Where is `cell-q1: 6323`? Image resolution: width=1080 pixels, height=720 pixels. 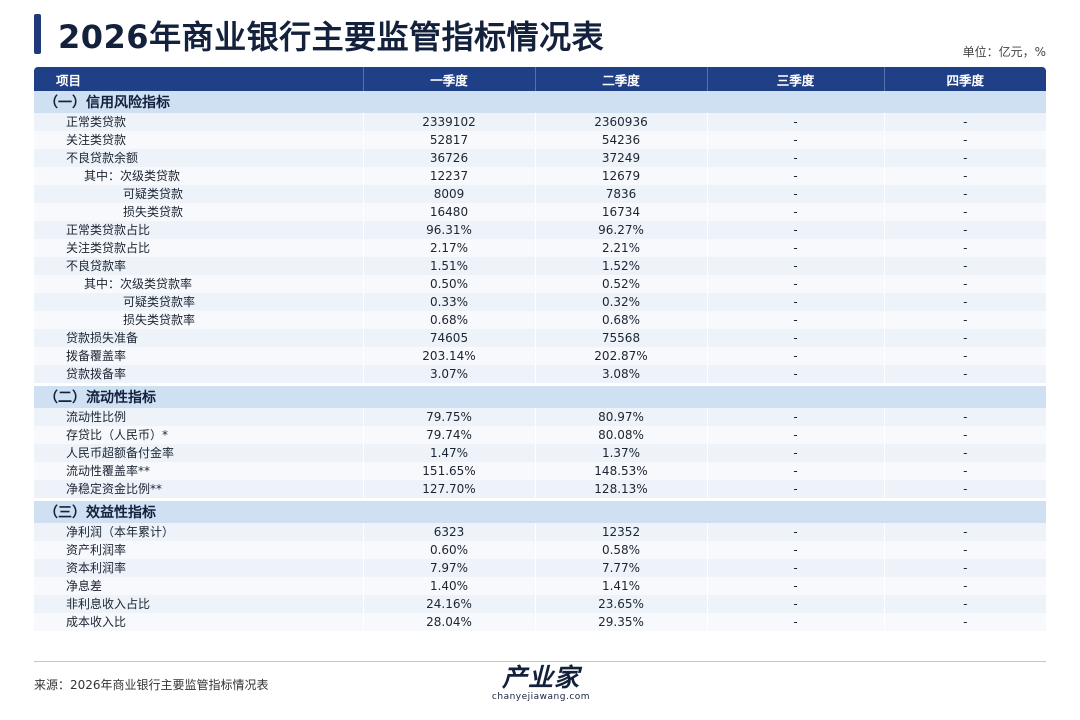 cell-q1: 6323 is located at coordinates (449, 532).